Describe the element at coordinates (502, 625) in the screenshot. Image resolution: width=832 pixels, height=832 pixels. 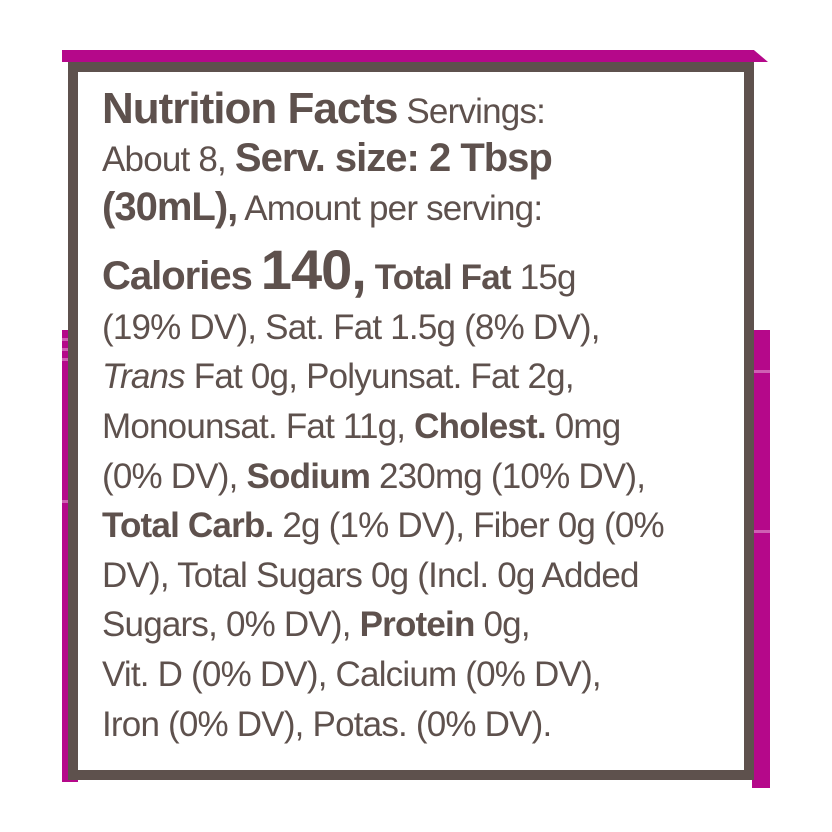
I see `protein-value: 0g,` at that location.